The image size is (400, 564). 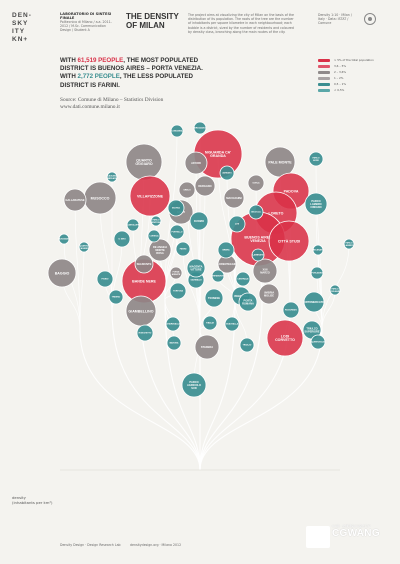 I want to click on district-label: LORENTEGGIO, so click(x=226, y=264).